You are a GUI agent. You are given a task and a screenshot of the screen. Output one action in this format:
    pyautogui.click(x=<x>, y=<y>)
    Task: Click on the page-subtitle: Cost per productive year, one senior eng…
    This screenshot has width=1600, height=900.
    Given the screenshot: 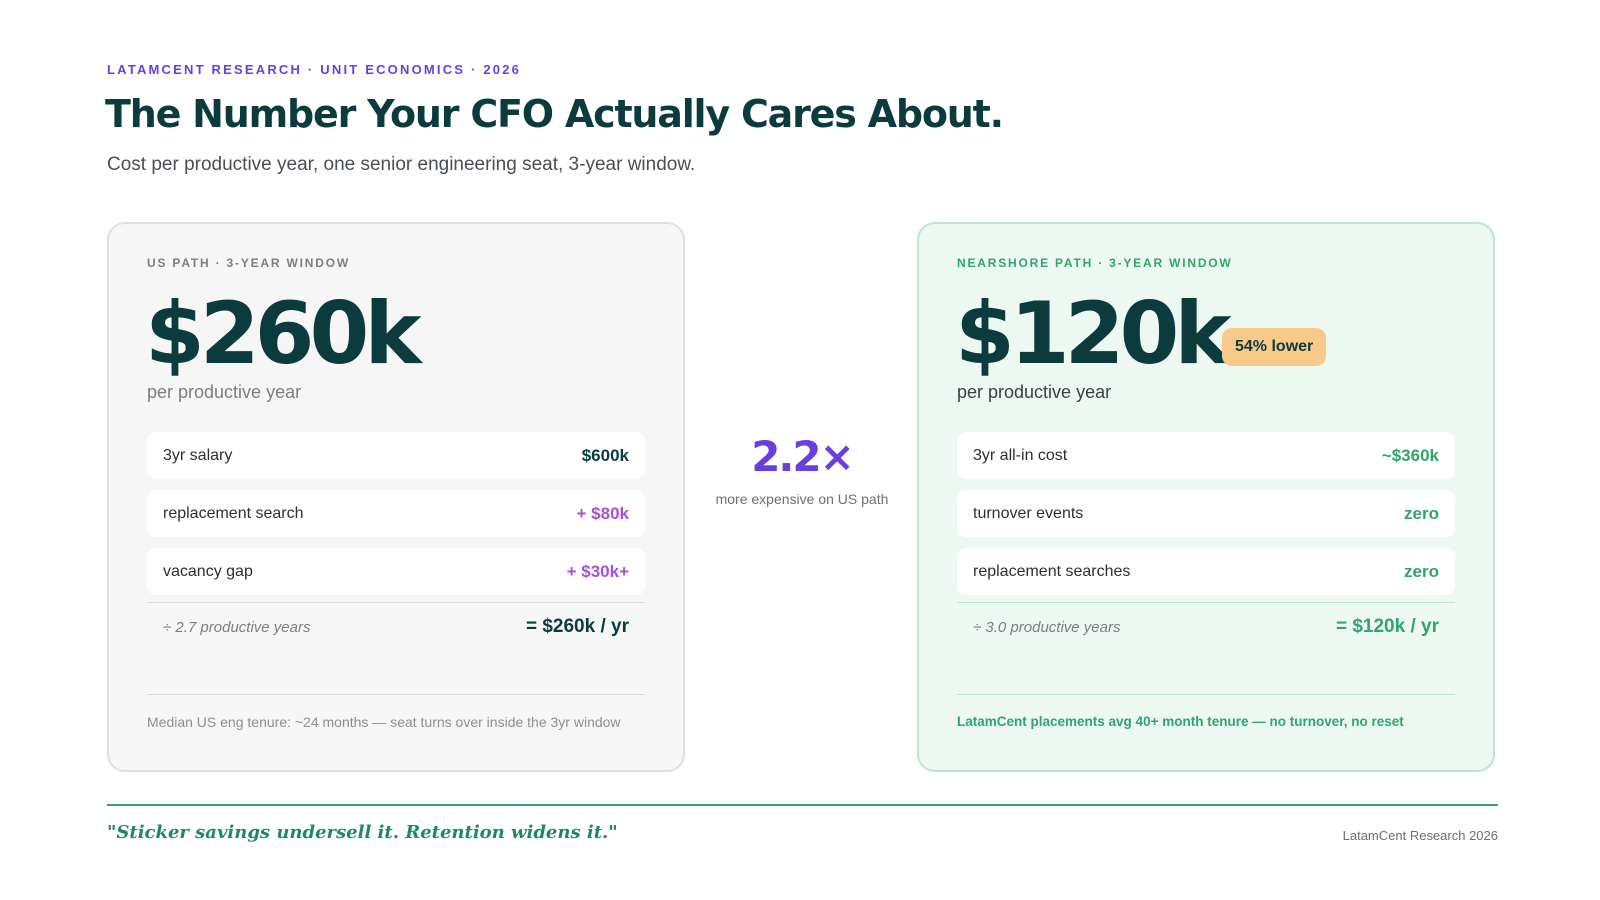 What is the action you would take?
    pyautogui.click(x=401, y=164)
    